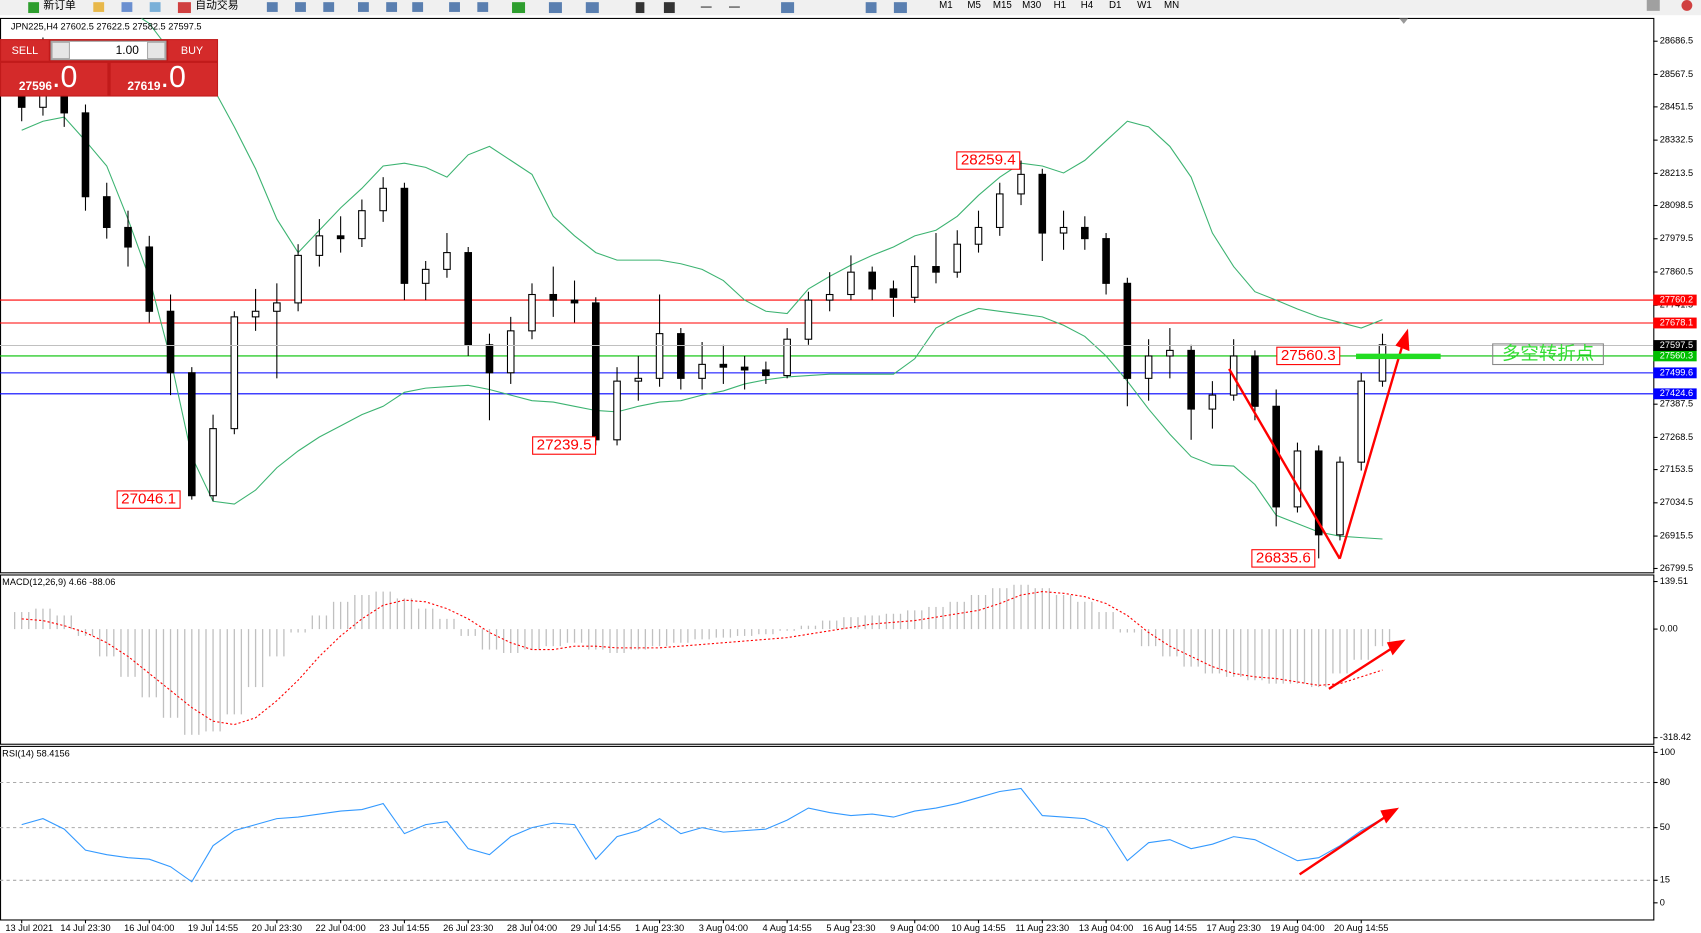 The width and height of the screenshot is (1701, 933). Describe the element at coordinates (163, 79) in the screenshot. I see `buy-price-box` at that location.